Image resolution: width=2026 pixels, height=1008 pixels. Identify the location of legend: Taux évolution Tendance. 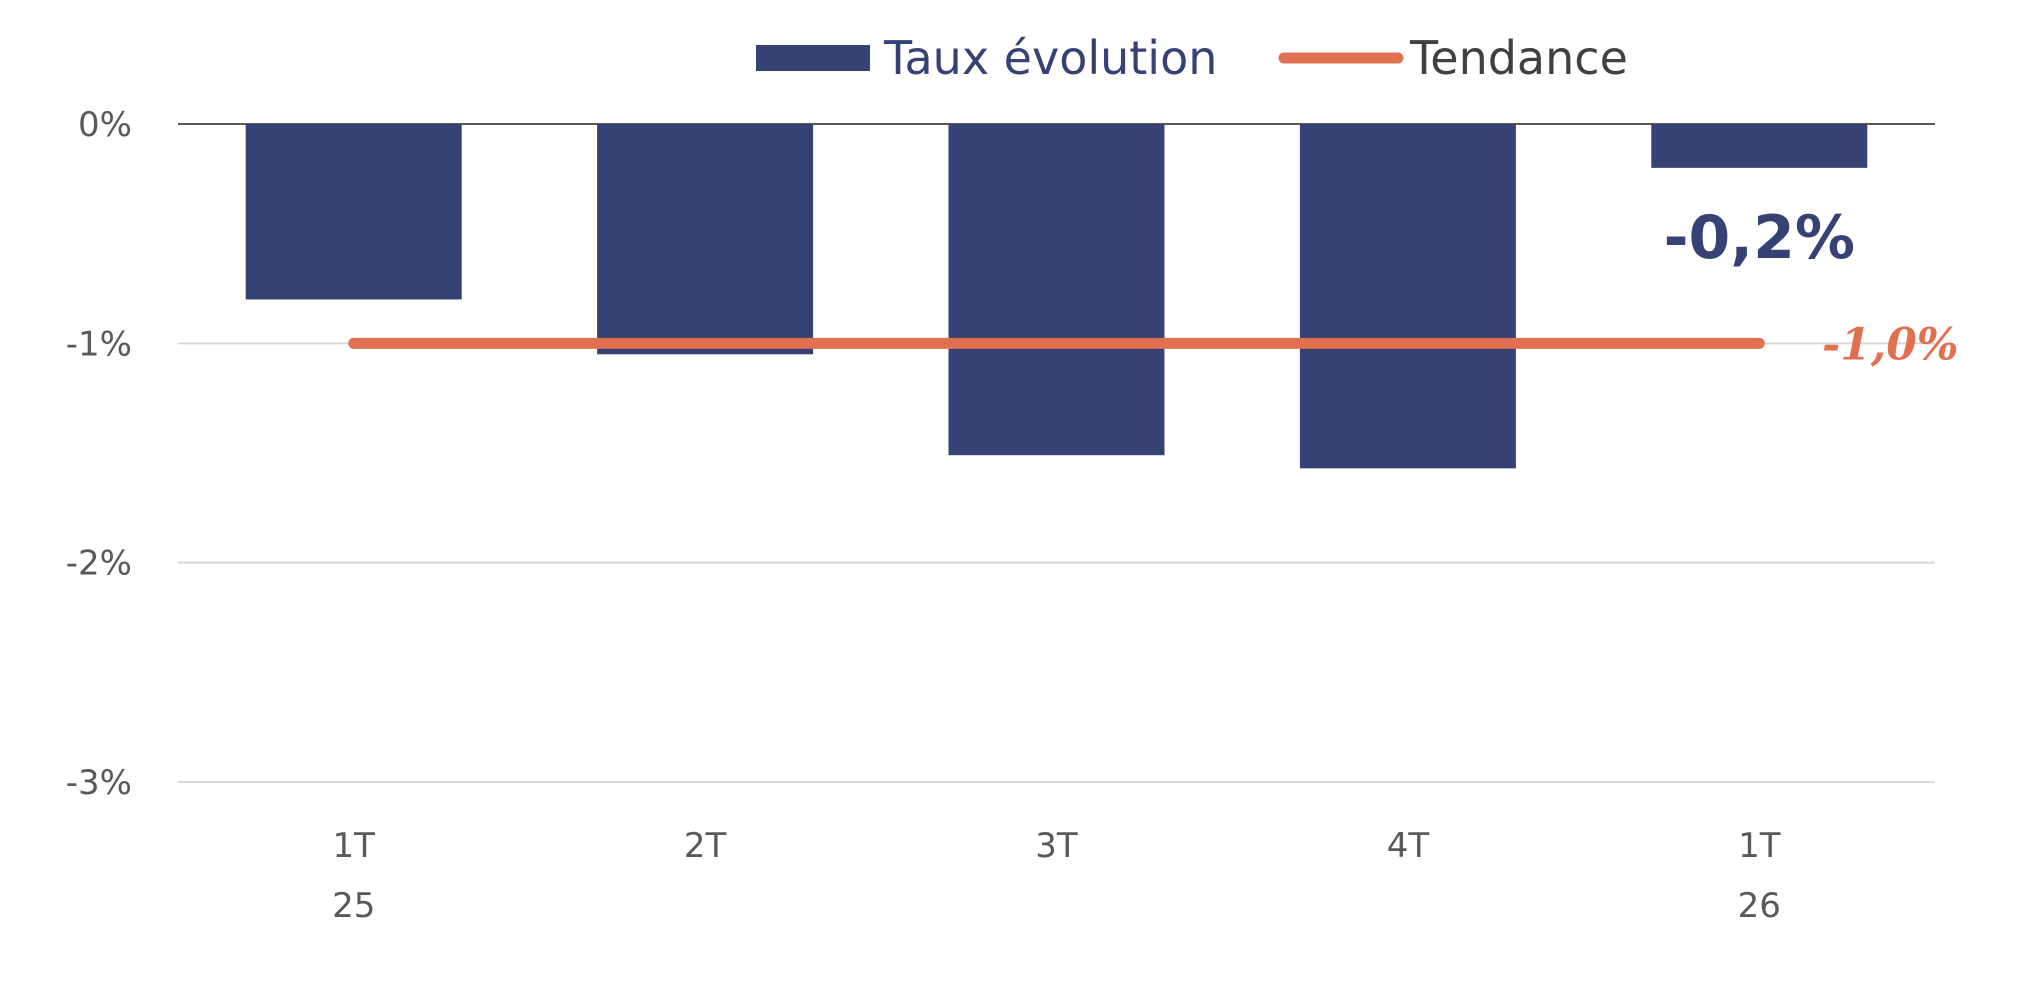
(1192, 58).